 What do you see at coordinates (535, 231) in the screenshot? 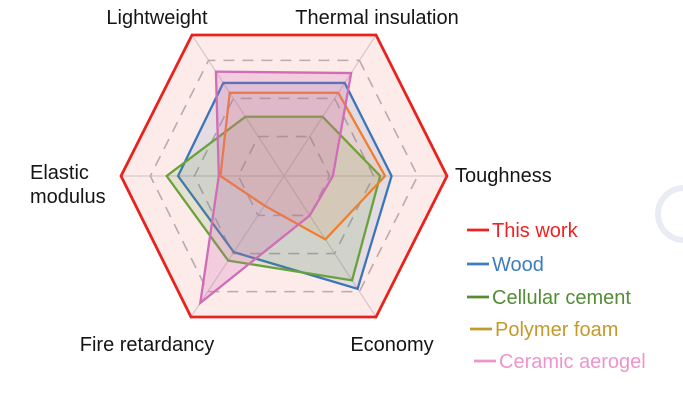
I see `legend-label-this-work: This work` at bounding box center [535, 231].